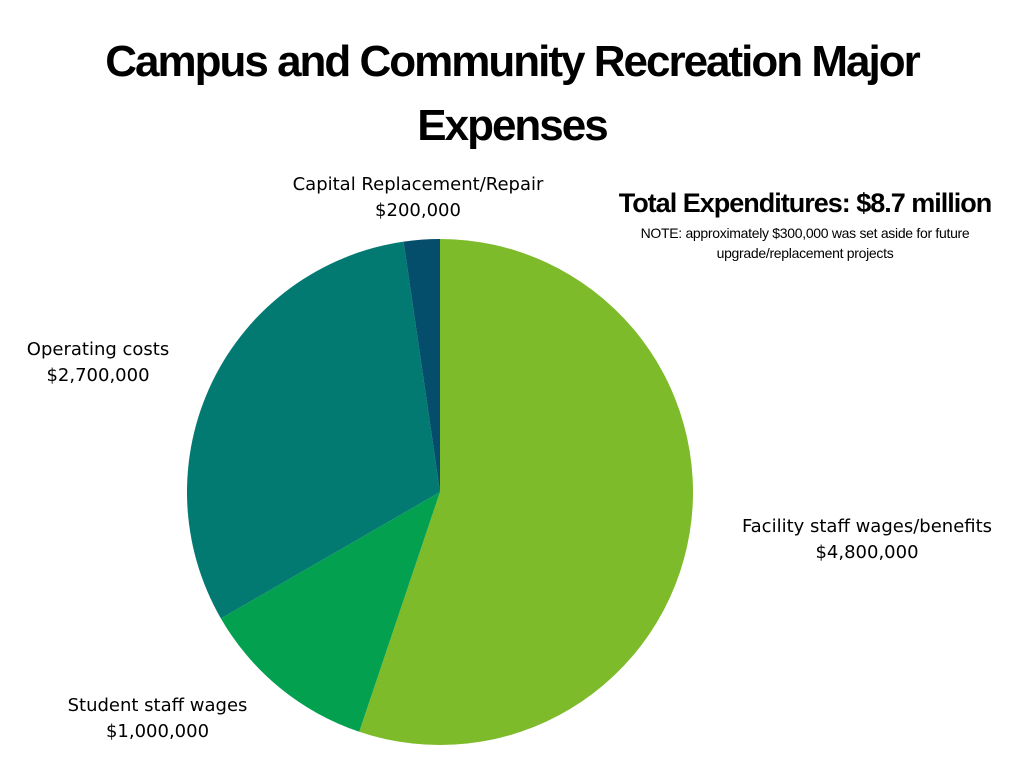  Describe the element at coordinates (157, 705) in the screenshot. I see `slice-label-student-staff-name: Student staff wages` at that location.